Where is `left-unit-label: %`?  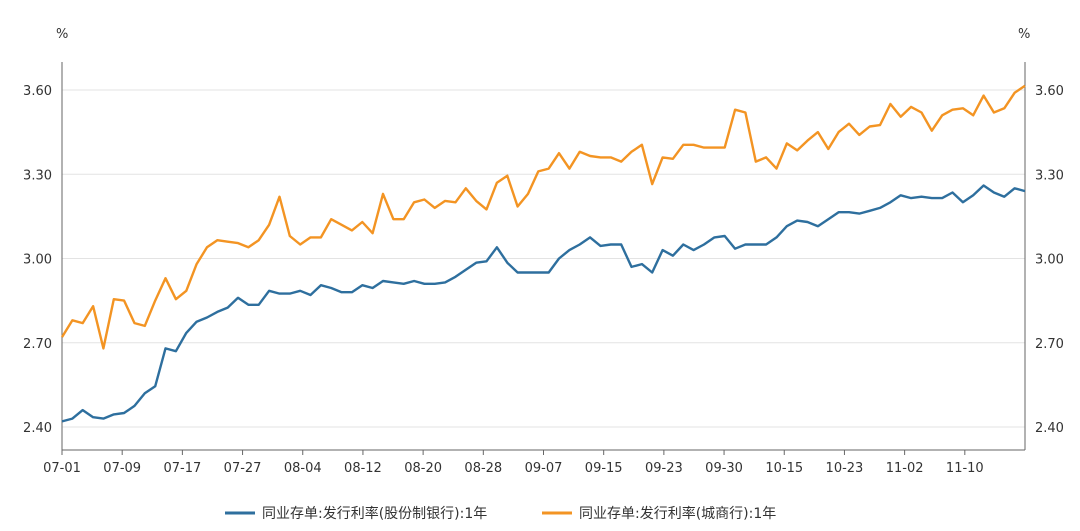 left-unit-label: % is located at coordinates (62, 34).